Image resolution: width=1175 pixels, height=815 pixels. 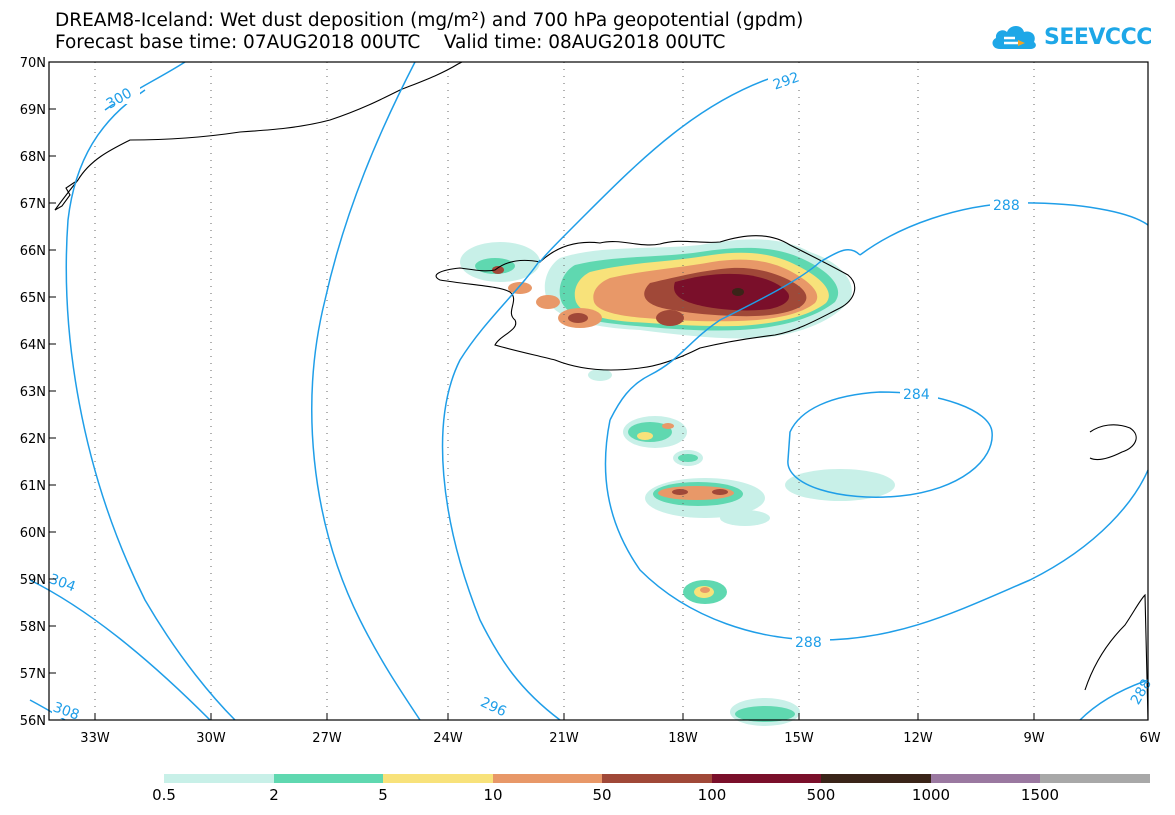 I want to click on lat-label: 60N, so click(x=33, y=533).